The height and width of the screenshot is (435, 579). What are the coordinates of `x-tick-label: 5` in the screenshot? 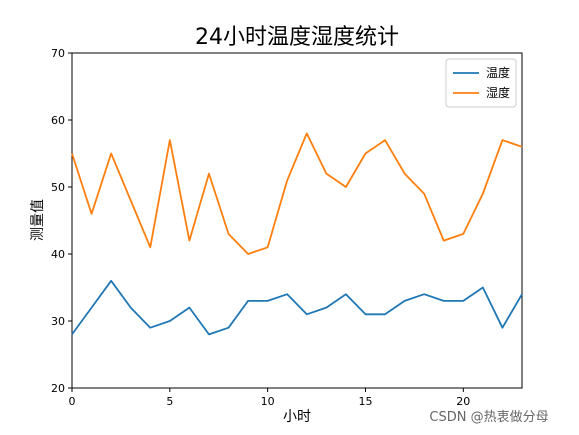 It's located at (169, 401).